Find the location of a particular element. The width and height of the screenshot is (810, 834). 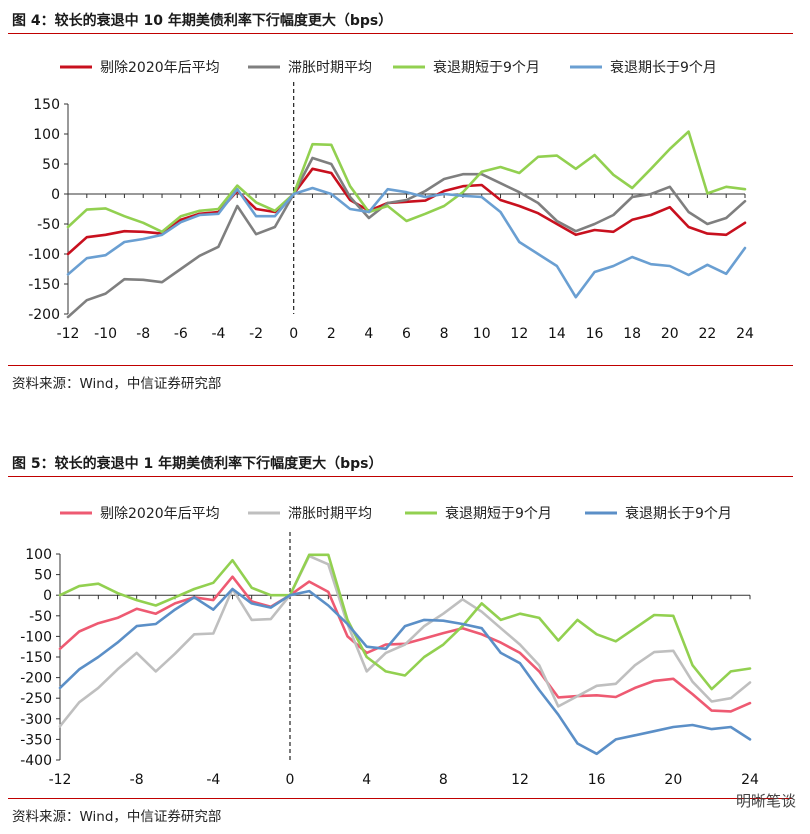

figure-5-source: 资料来源：Wind，中信证券研究部 is located at coordinates (117, 817).